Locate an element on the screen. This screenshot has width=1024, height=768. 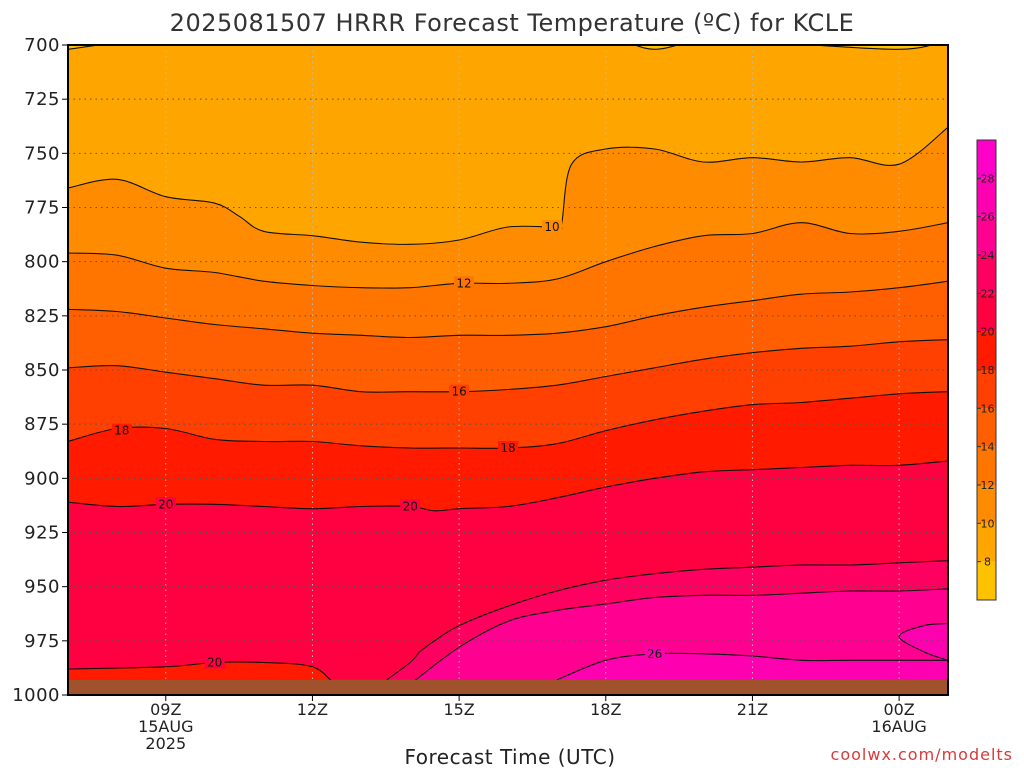
colorbar-label-18: 18 is located at coordinates (988, 370).